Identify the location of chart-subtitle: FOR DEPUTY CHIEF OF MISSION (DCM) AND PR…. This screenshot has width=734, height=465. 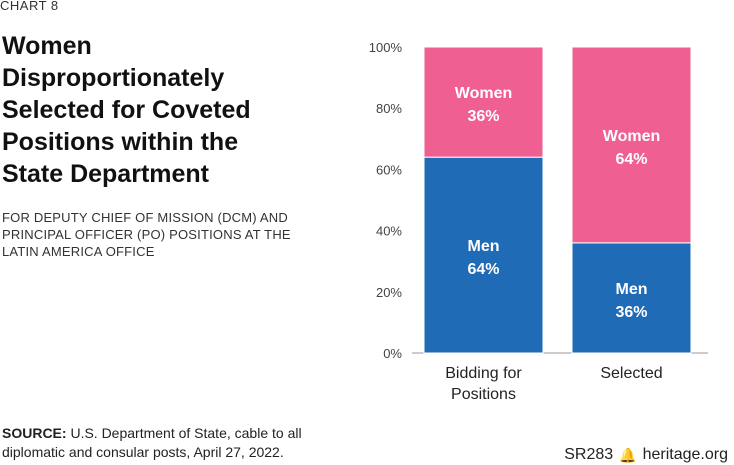
(146, 234).